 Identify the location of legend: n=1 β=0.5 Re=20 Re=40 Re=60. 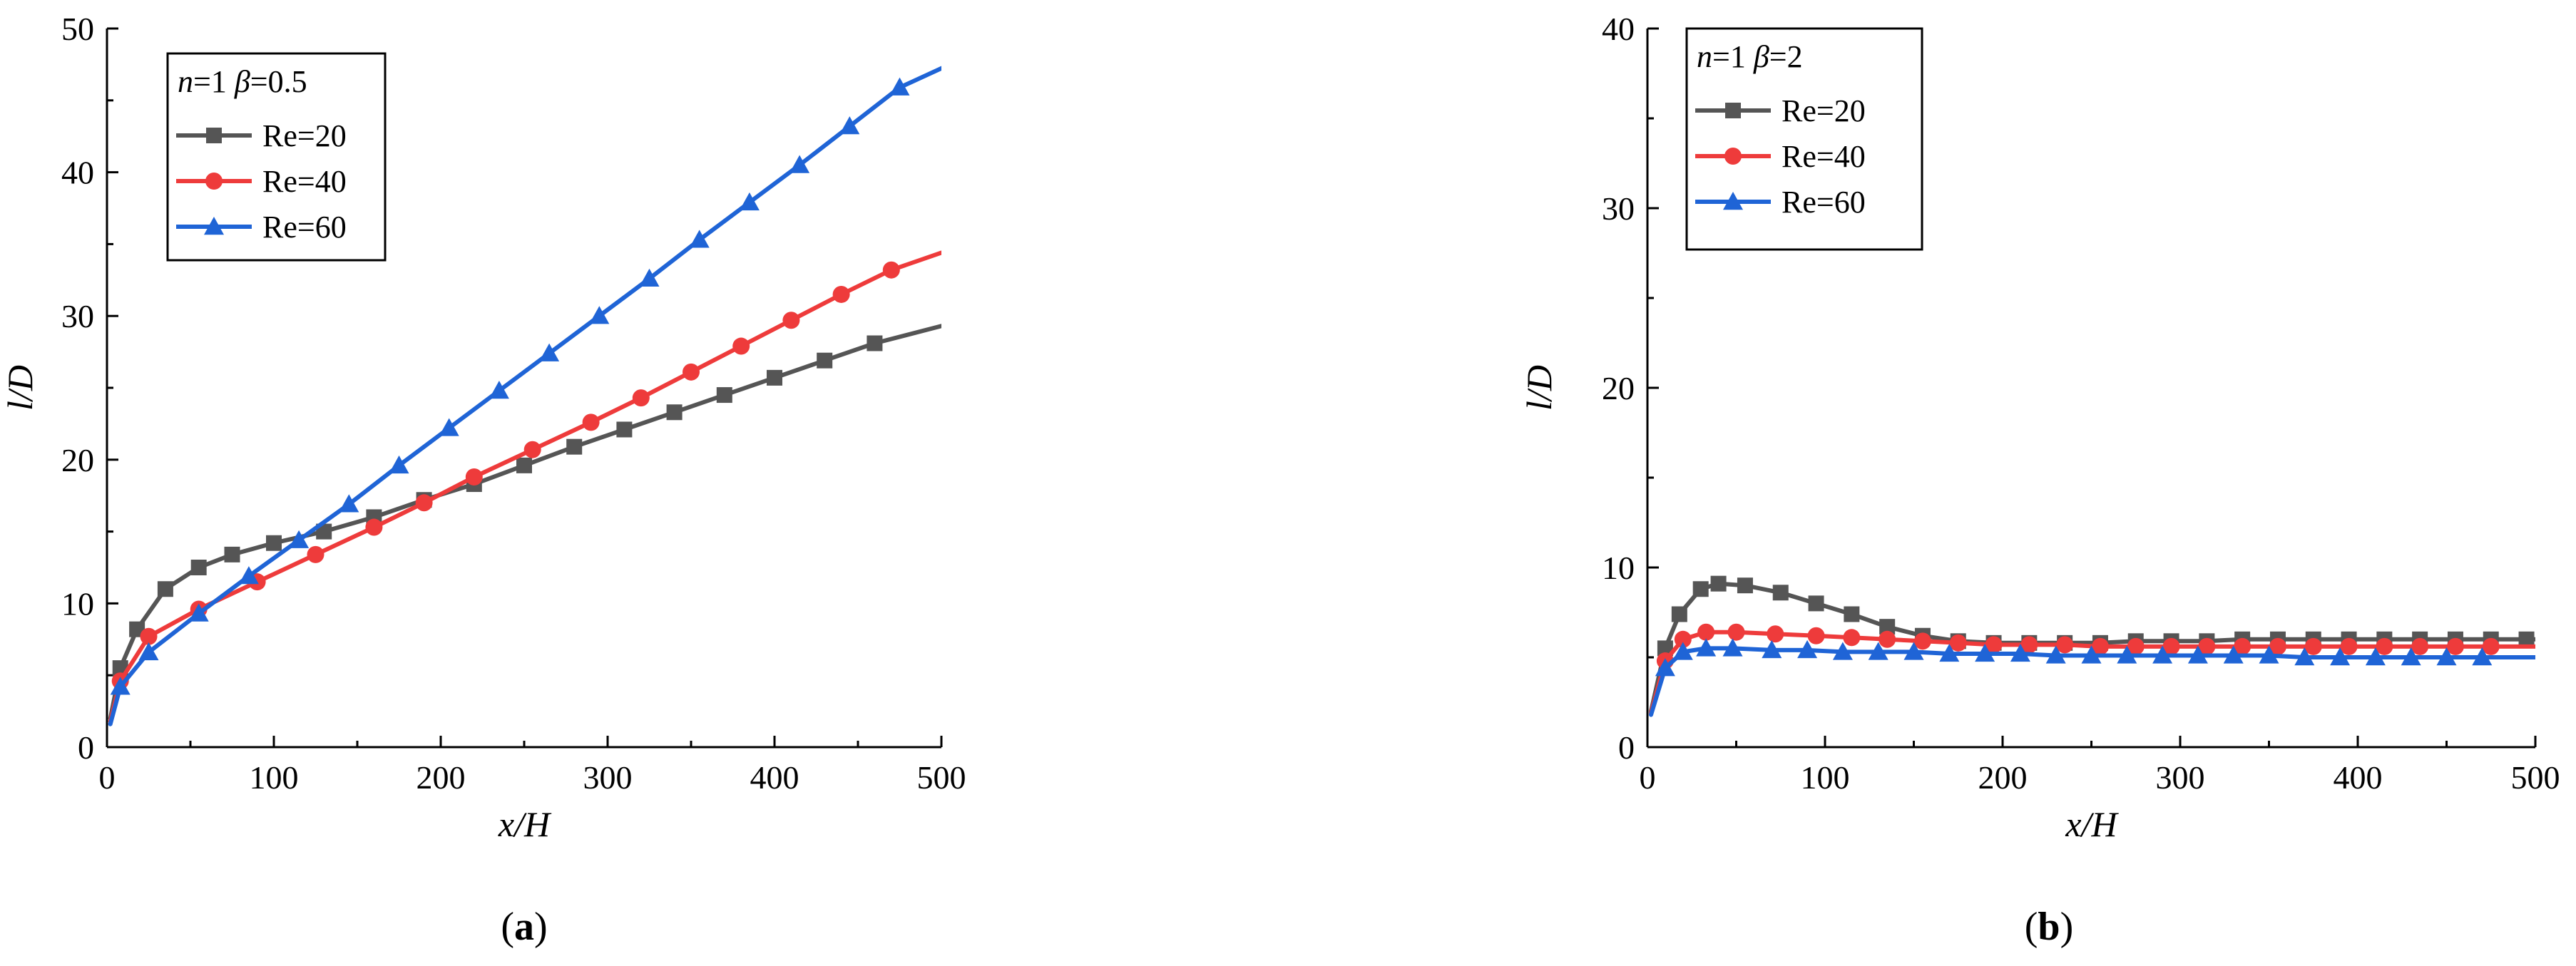
(276, 157).